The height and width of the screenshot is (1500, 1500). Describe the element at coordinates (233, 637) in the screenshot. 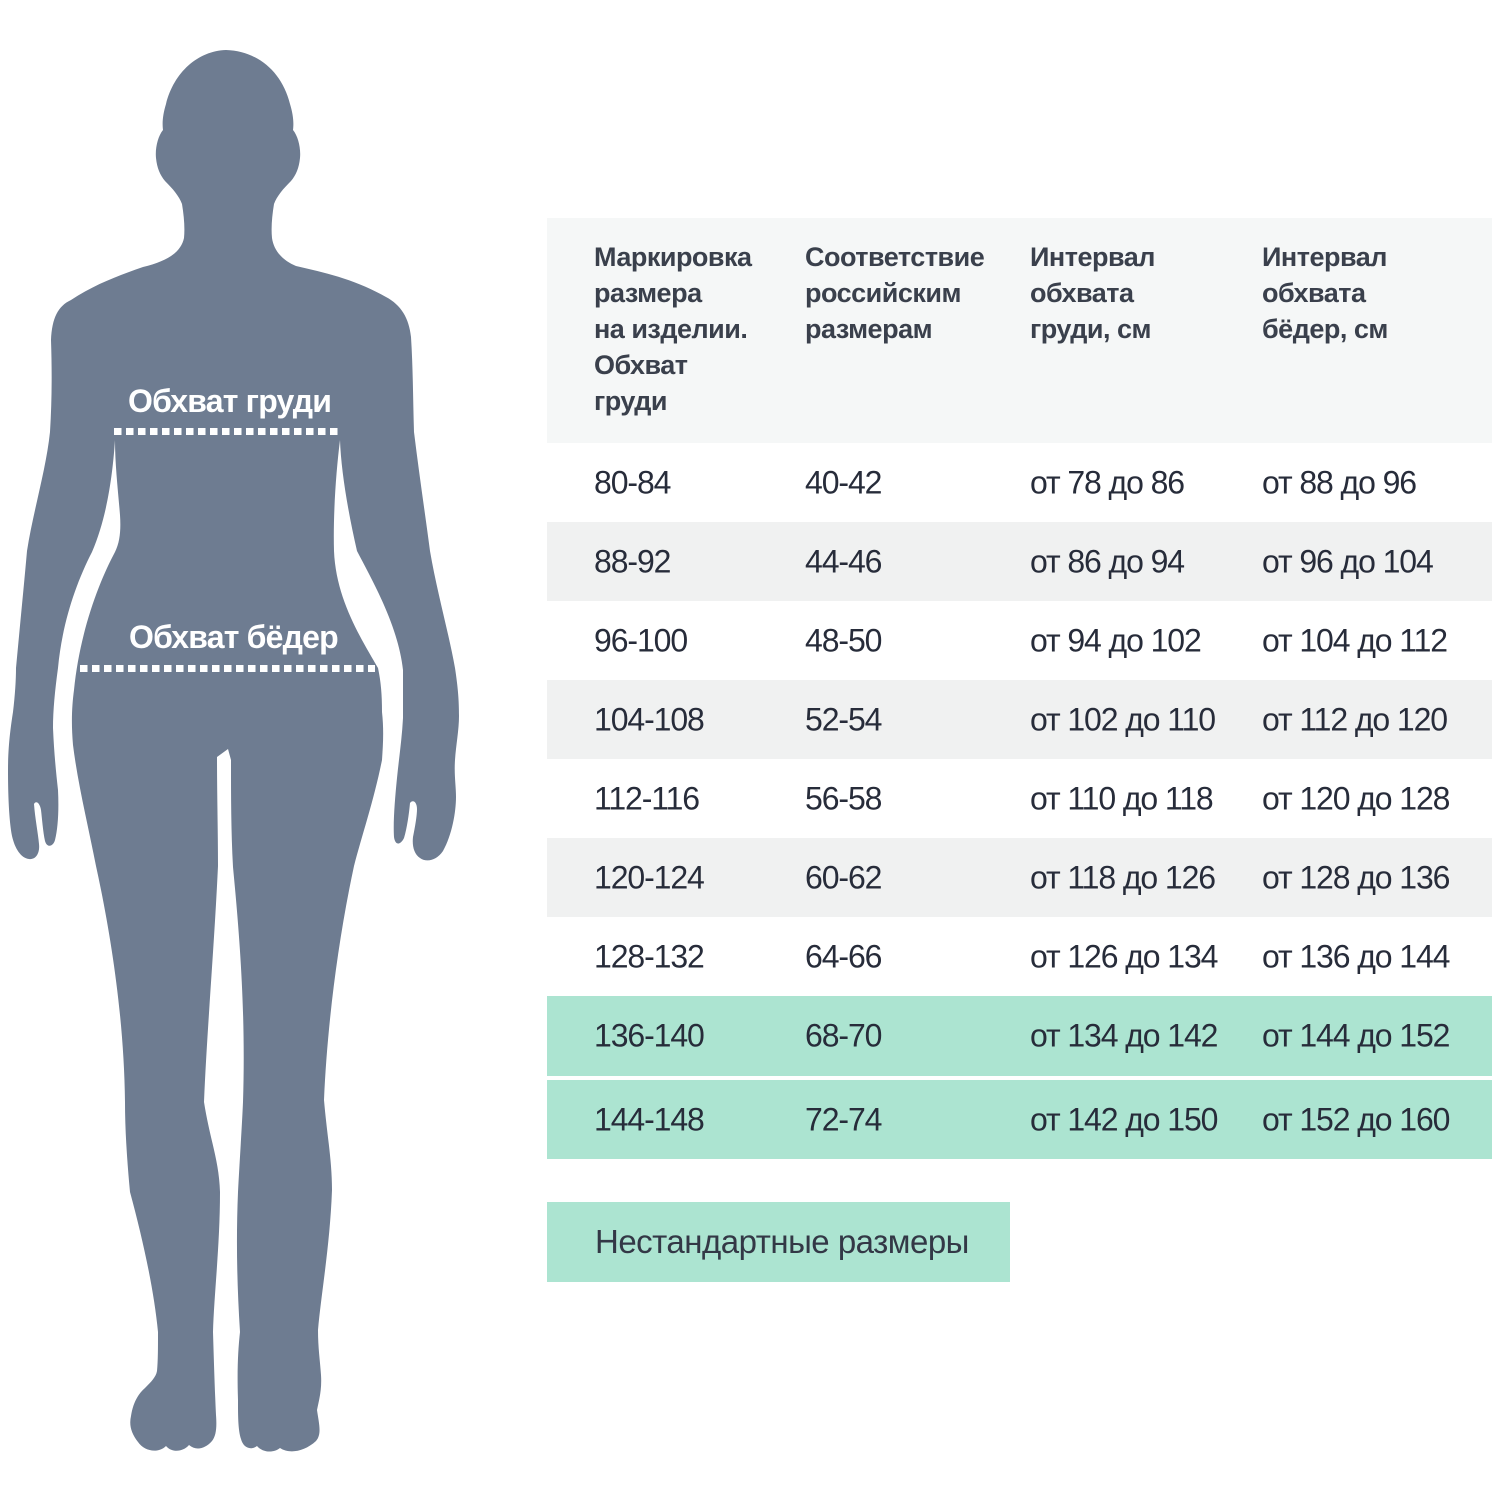

I see `svg-text: Обхват бёдер` at that location.